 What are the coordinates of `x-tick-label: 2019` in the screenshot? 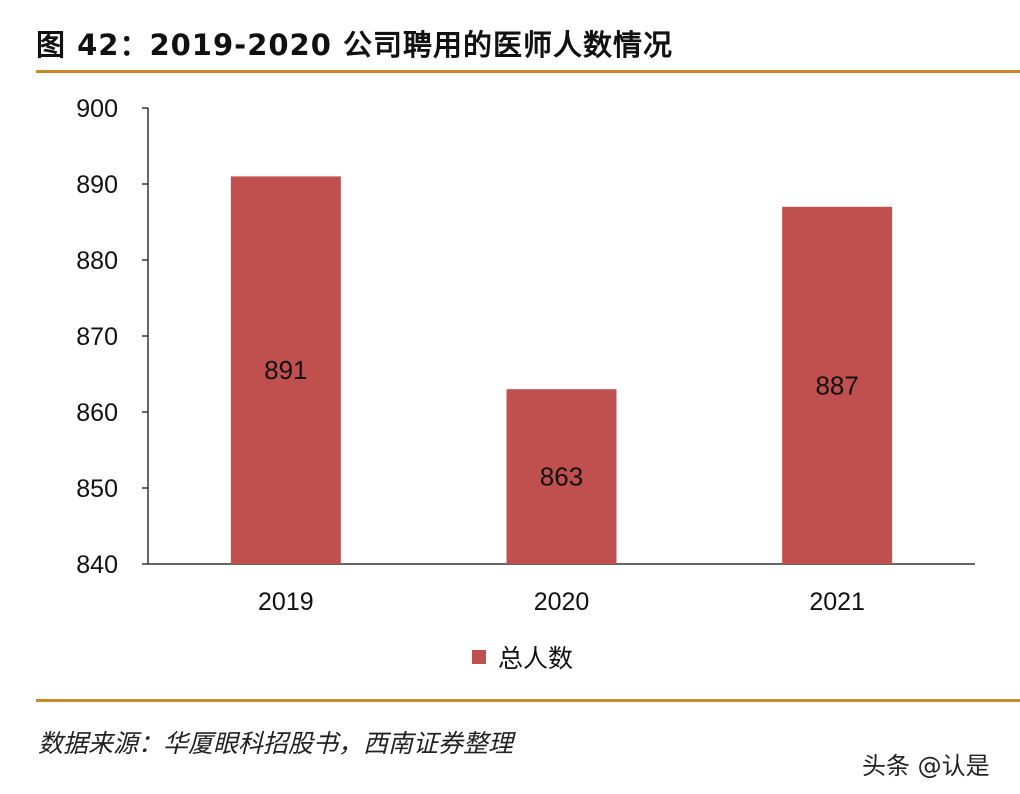 It's located at (286, 602).